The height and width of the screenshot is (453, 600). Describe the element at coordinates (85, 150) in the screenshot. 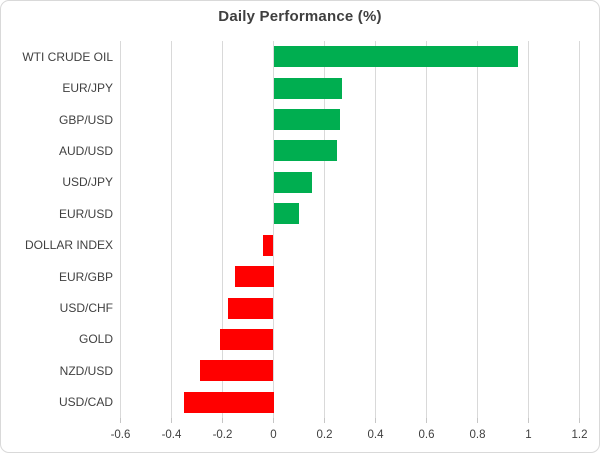

I see `category-label: AUD/USD` at that location.